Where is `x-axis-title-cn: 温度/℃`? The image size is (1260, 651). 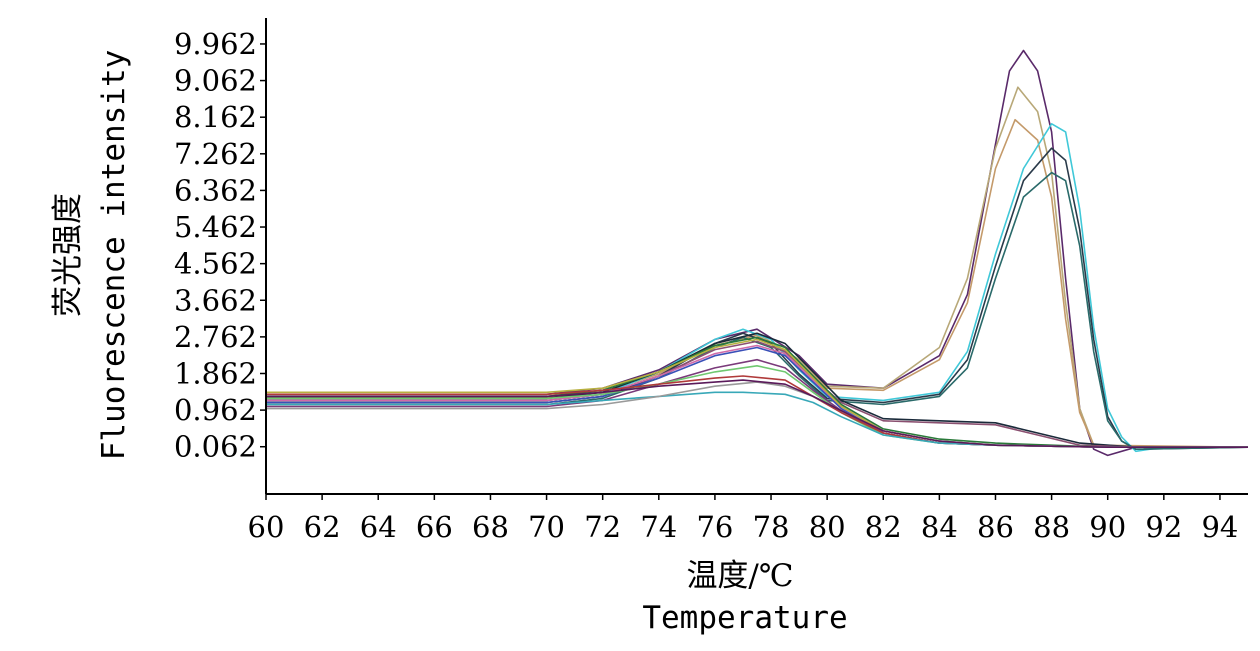
x-axis-title-cn: 温度/℃ is located at coordinates (739, 576).